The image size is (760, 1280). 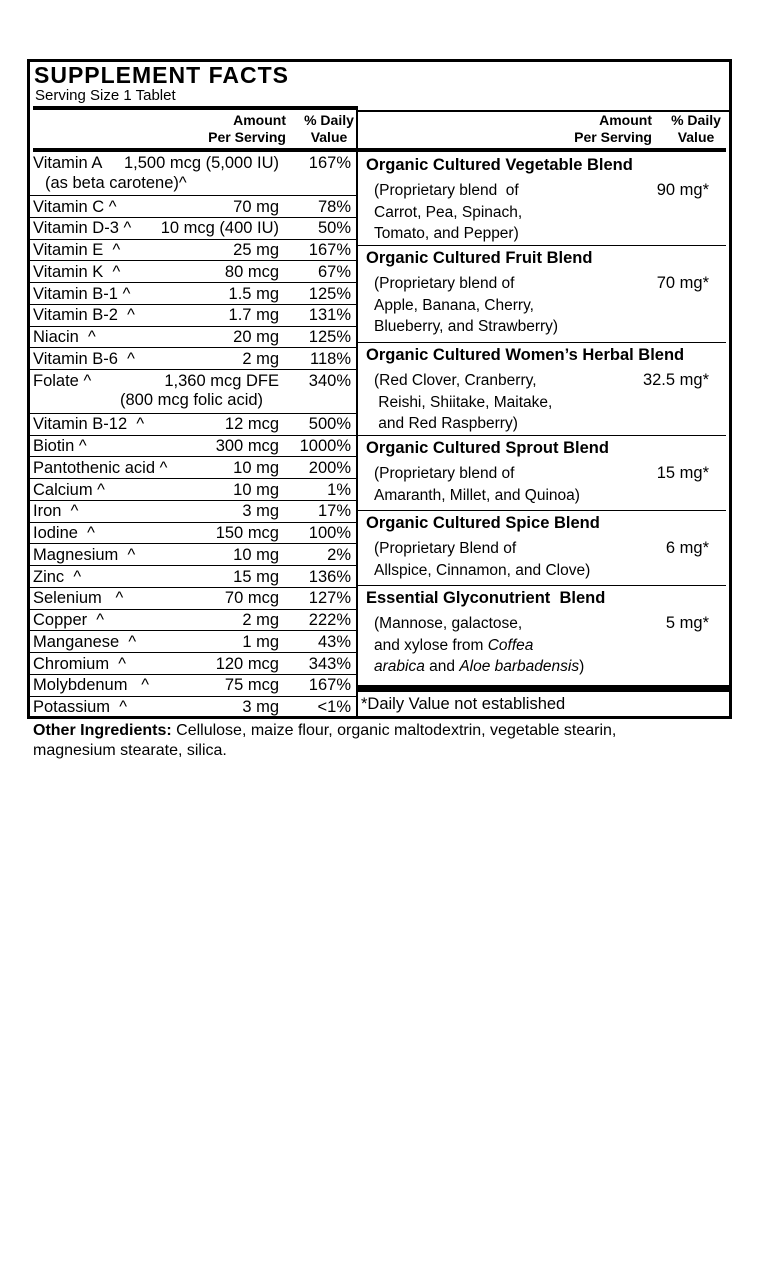 I want to click on nutrient-daily-value: 78%, so click(x=334, y=206).